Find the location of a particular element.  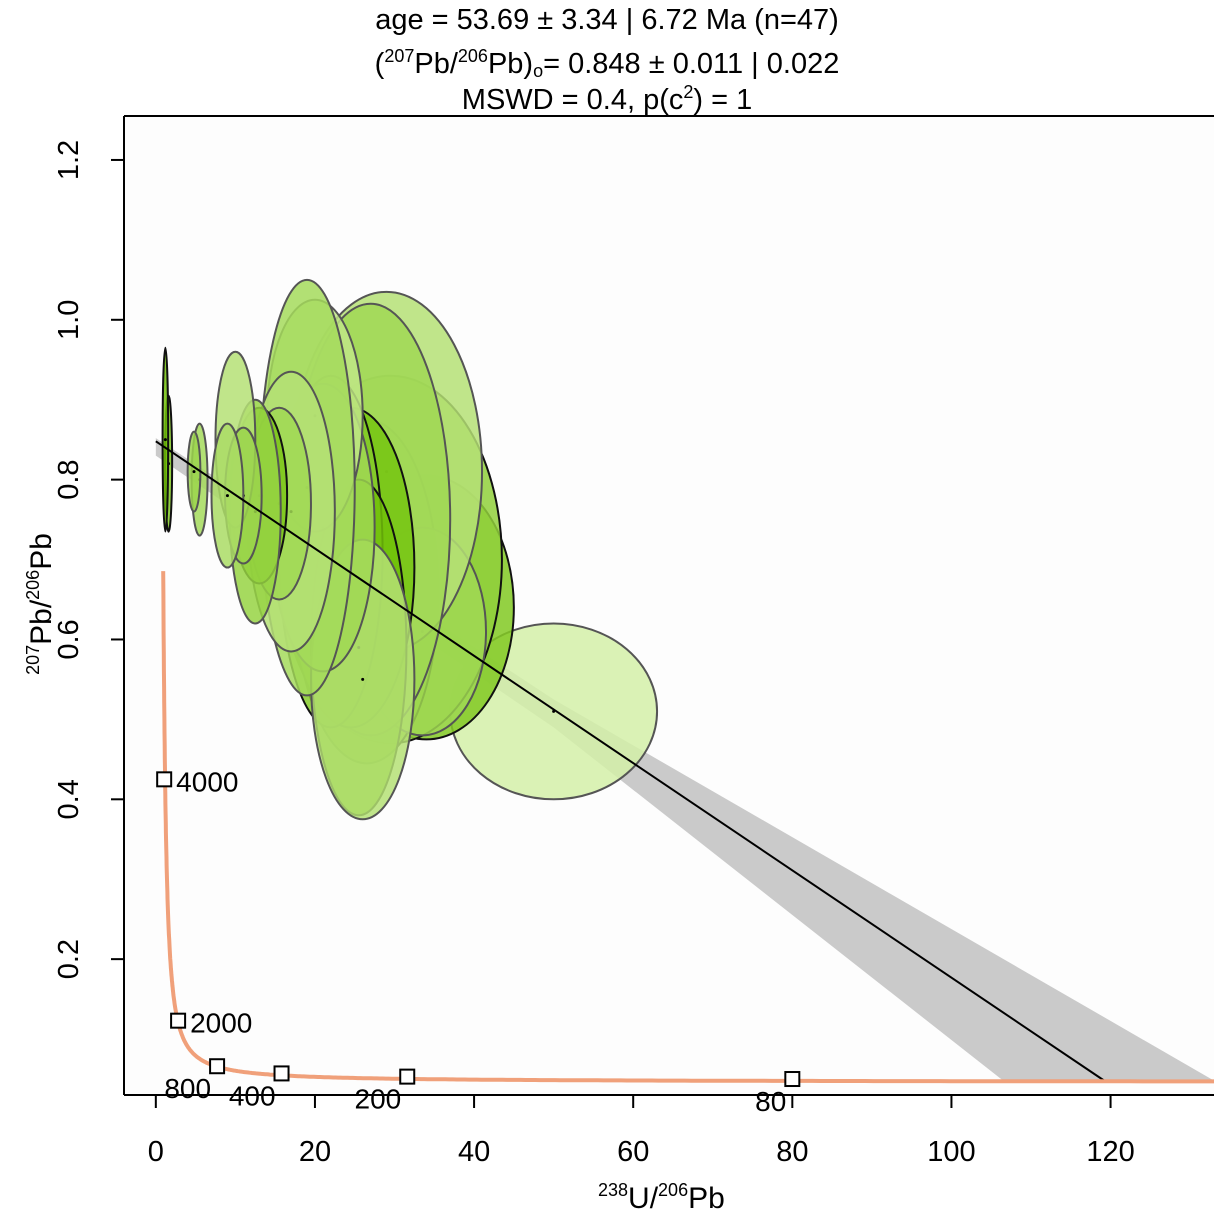

chart-title-line-1: age = 53.69 ± 3.34 | 6.72 Ma (n=47) is located at coordinates (607, 20).